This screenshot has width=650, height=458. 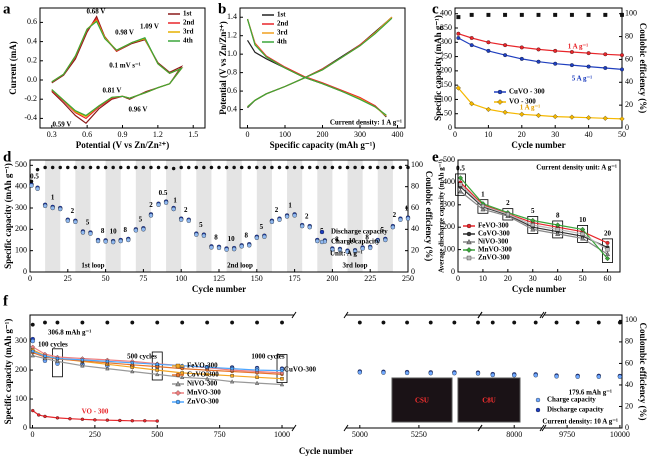 What do you see at coordinates (32, 60) in the screenshot?
I see `y-tick-label: 0.2` at bounding box center [32, 60].